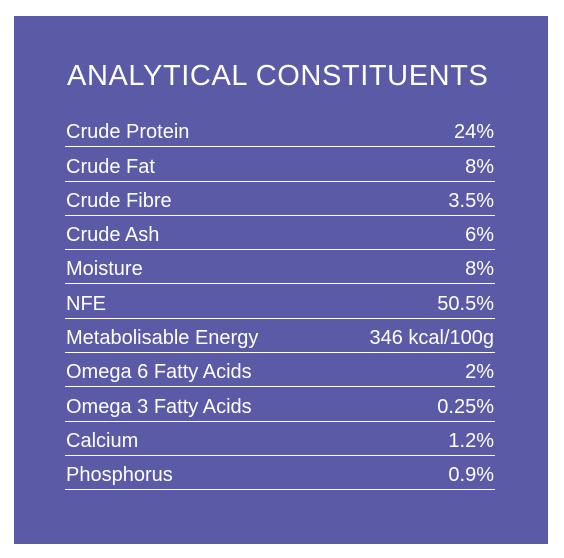  What do you see at coordinates (119, 475) in the screenshot?
I see `row-label: Phosphorus` at bounding box center [119, 475].